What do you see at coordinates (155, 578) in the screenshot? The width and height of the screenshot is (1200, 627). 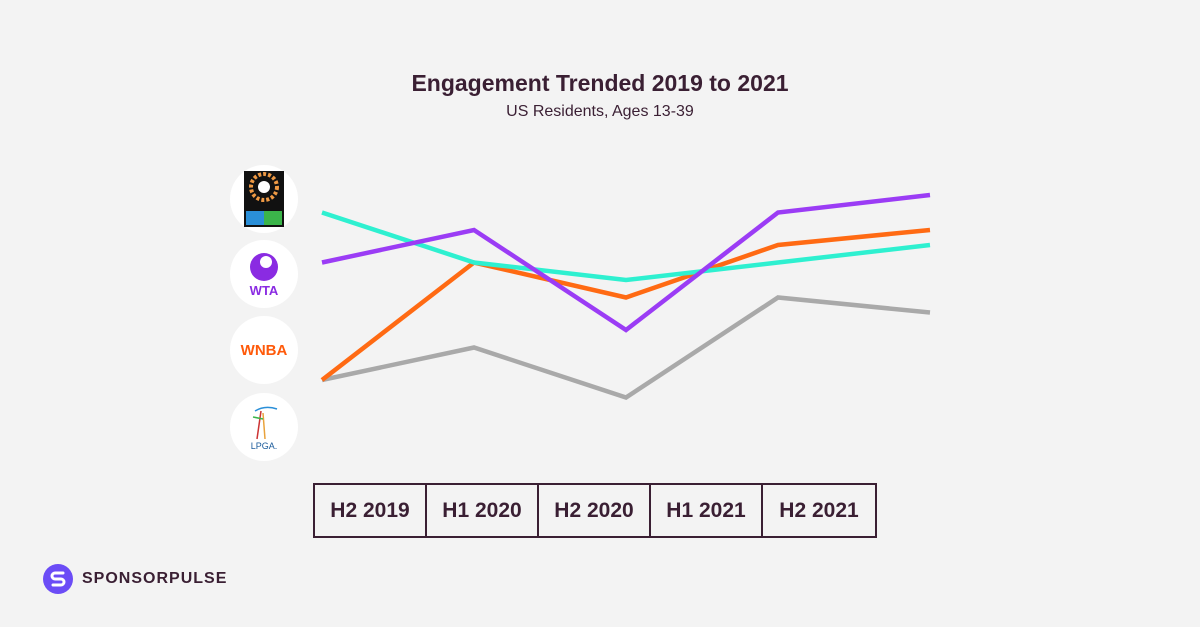 I see `brand-name: SPONSORPULSE` at bounding box center [155, 578].